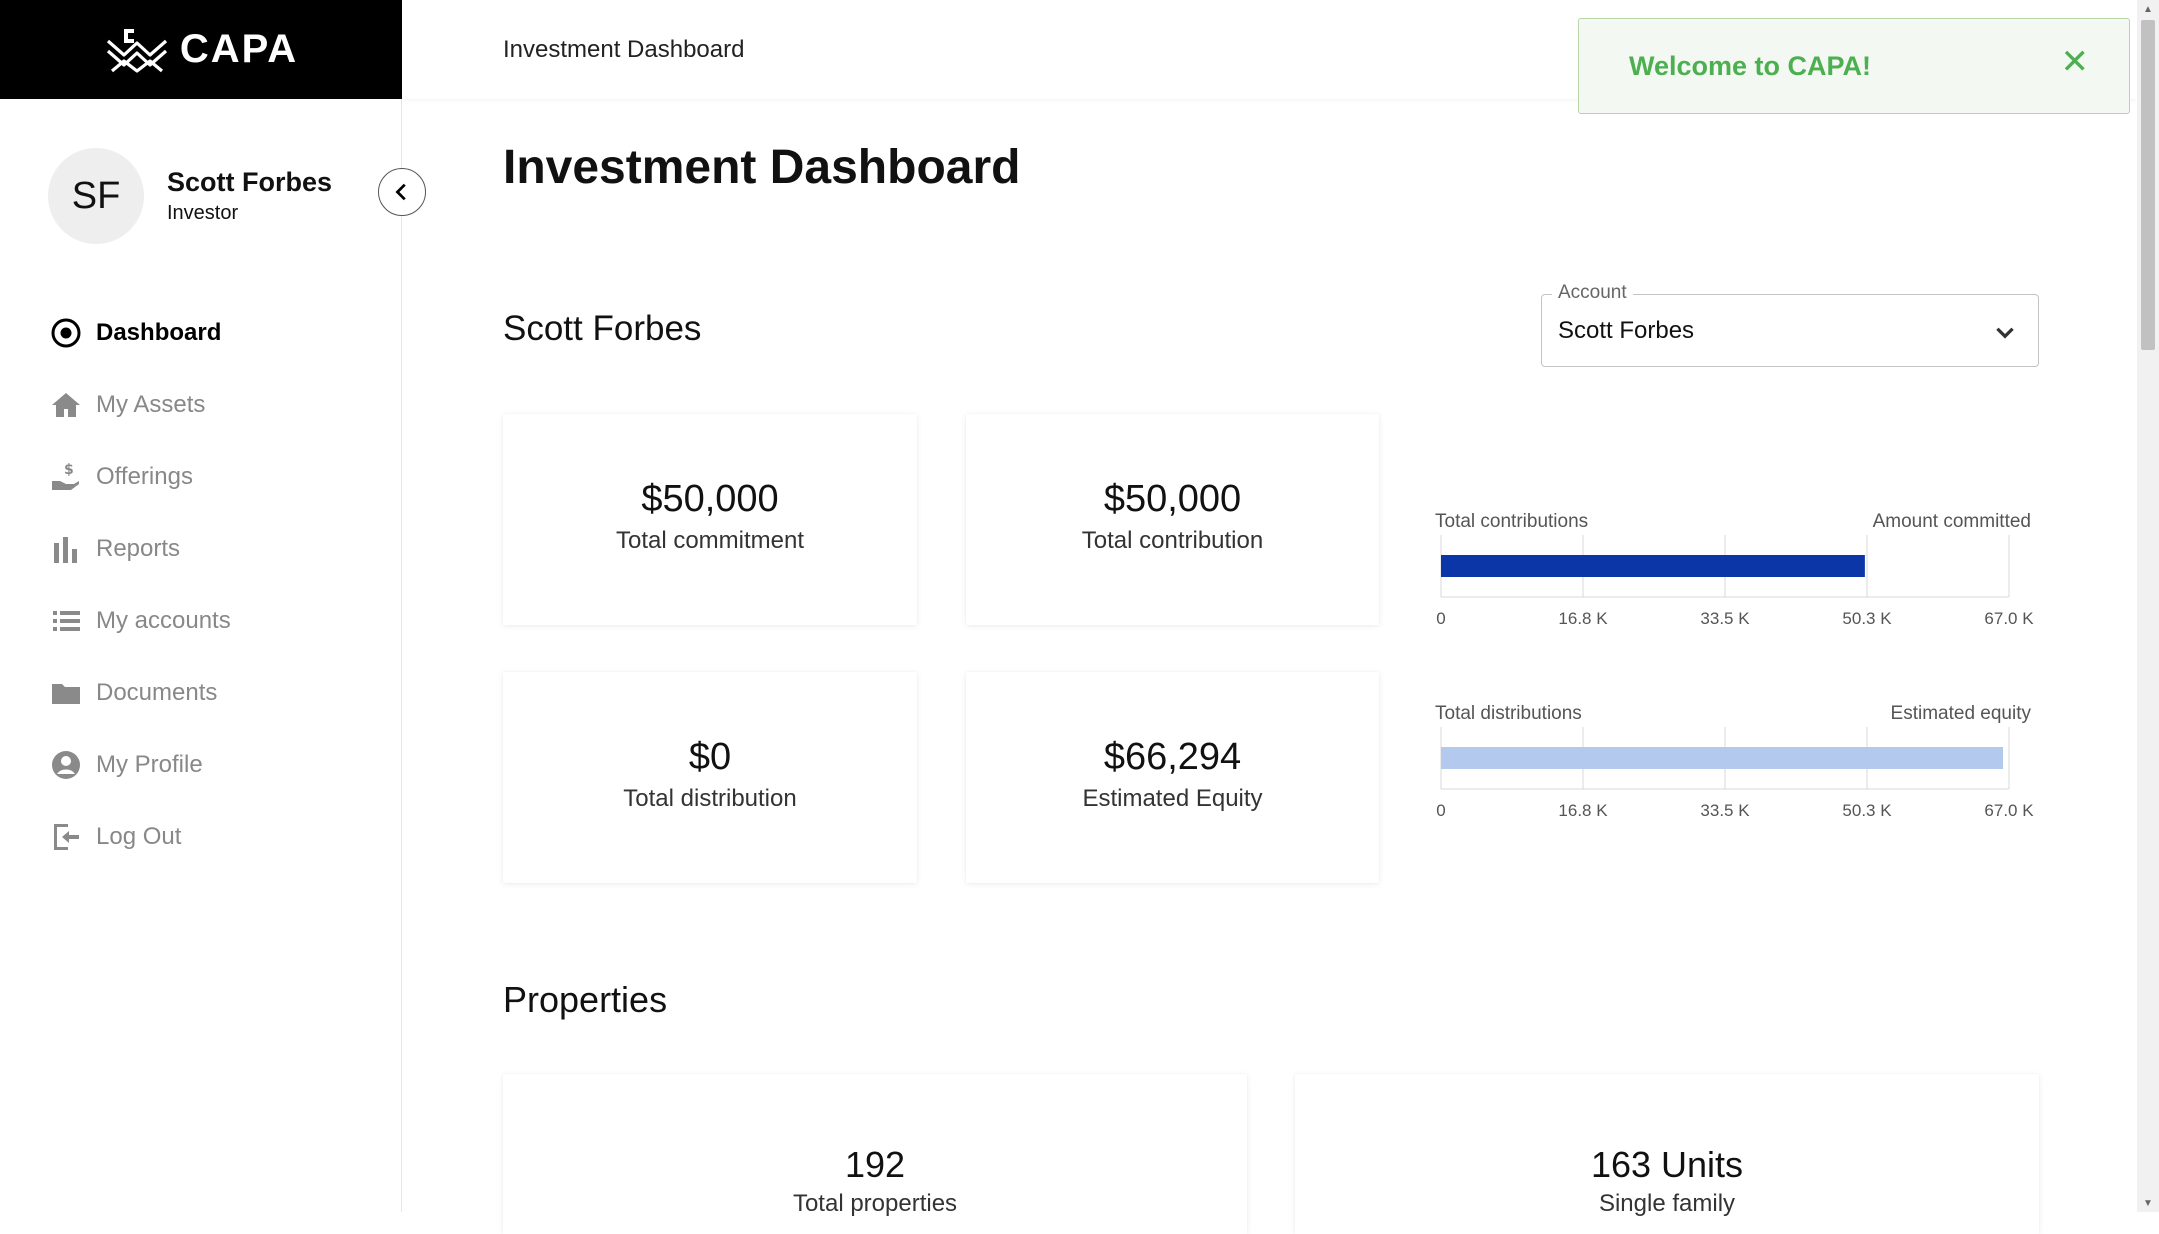  Describe the element at coordinates (1172, 757) in the screenshot. I see `card-value: $66,294` at that location.